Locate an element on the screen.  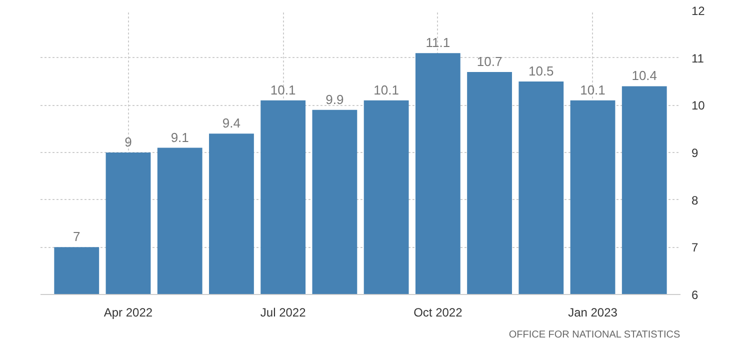
data-label: 11.1 is located at coordinates (438, 42).